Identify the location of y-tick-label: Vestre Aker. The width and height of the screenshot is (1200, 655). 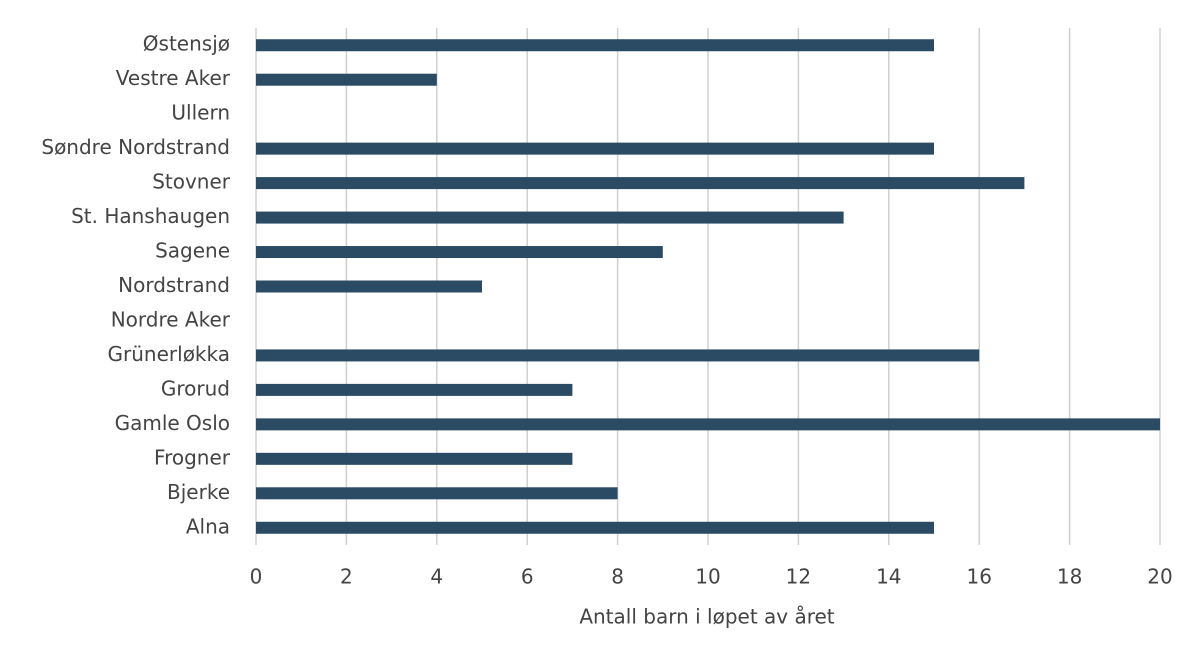
(173, 78).